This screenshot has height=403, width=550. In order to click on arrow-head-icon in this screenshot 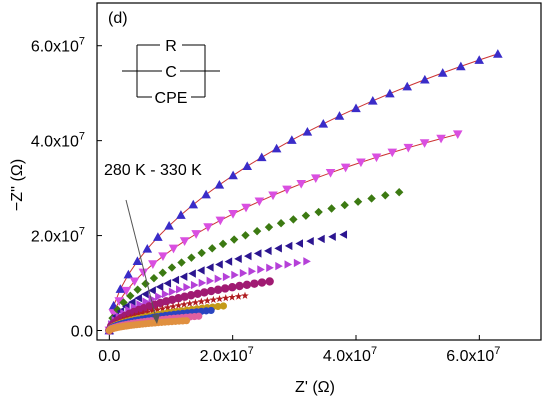, I will do `click(156, 319)`.